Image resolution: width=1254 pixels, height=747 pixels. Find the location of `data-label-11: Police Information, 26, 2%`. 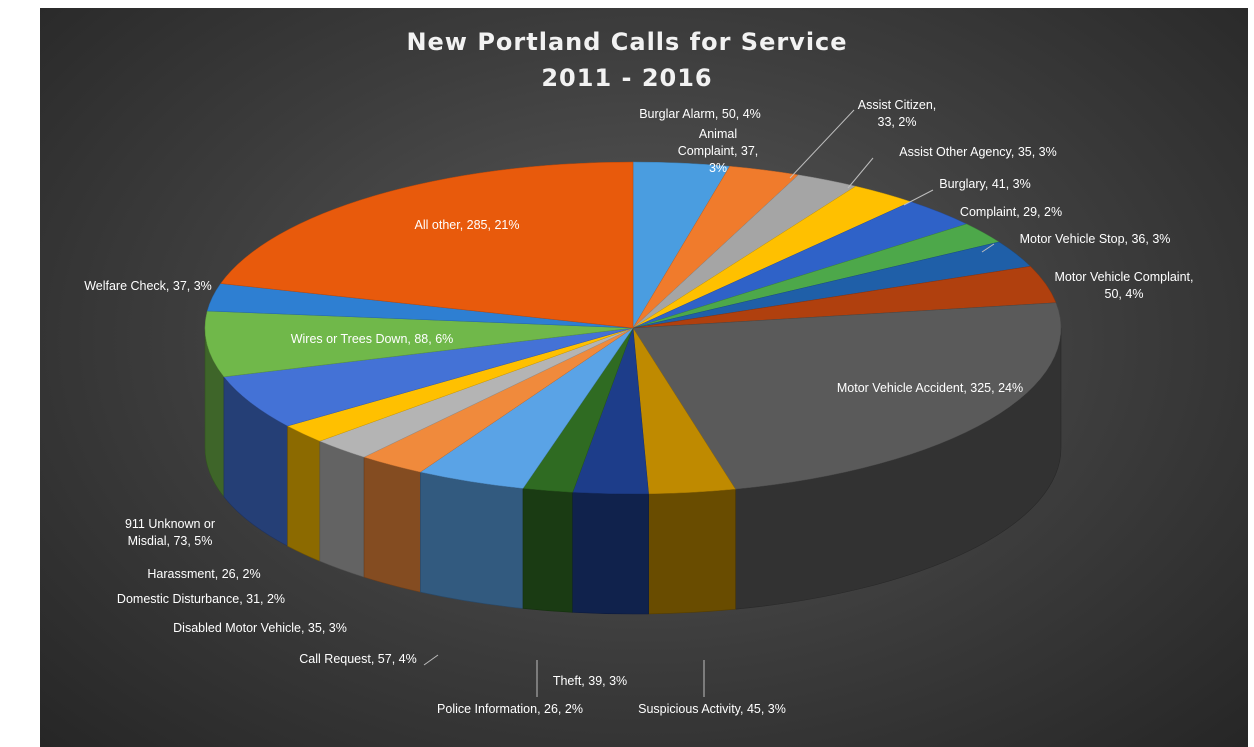

data-label-11: Police Information, 26, 2% is located at coordinates (510, 709).